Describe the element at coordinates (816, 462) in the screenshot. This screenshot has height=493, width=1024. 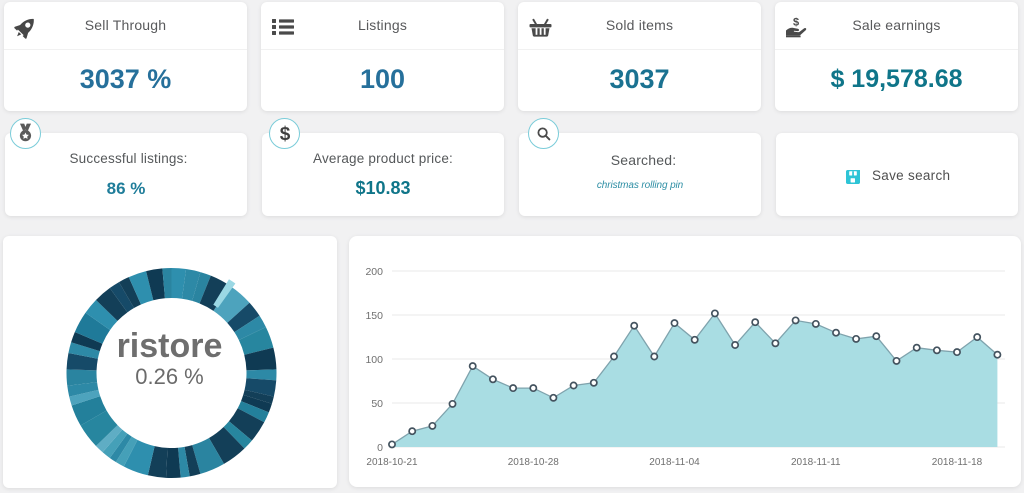
I see `svg-text: 2018-11-11` at that location.